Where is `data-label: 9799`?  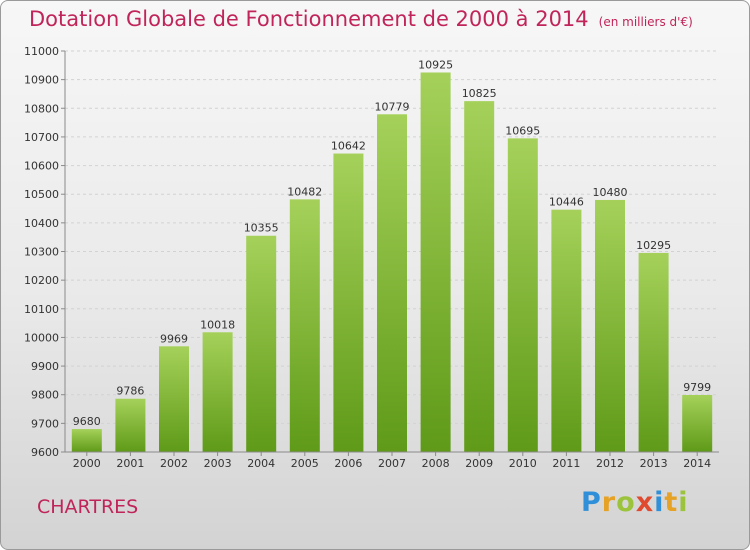
data-label: 9799 is located at coordinates (697, 387).